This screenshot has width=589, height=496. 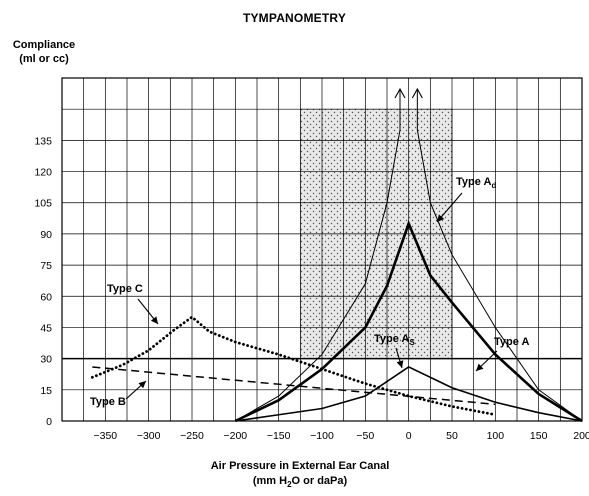 What do you see at coordinates (496, 436) in the screenshot?
I see `x-tick-label: 100` at bounding box center [496, 436].